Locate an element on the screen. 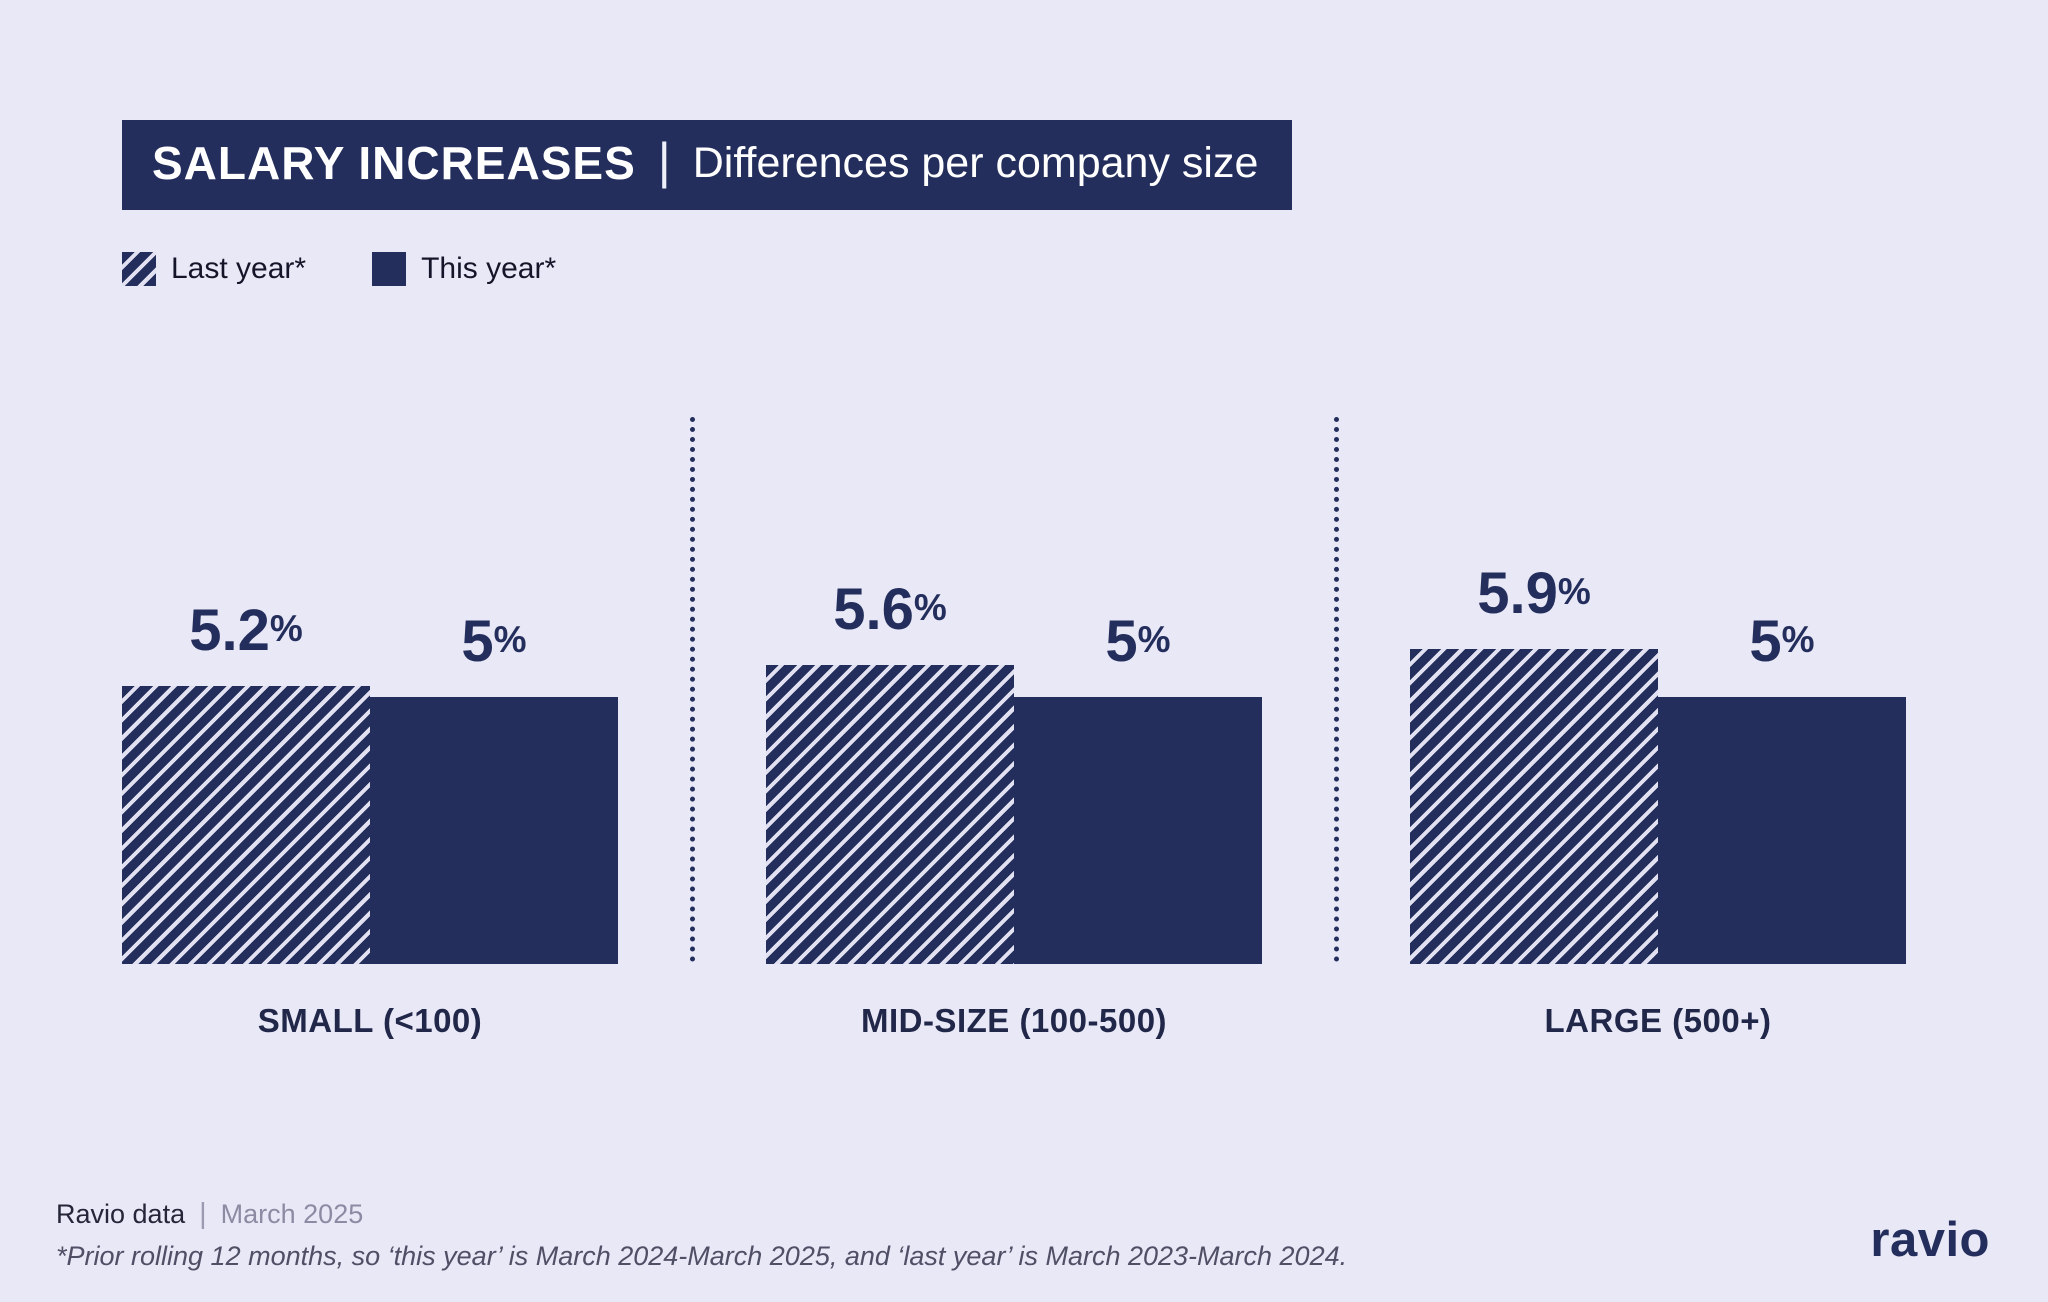 Image resolution: width=2048 pixels, height=1302 pixels. bar-column-last-year: 5.2% is located at coordinates (246, 780).